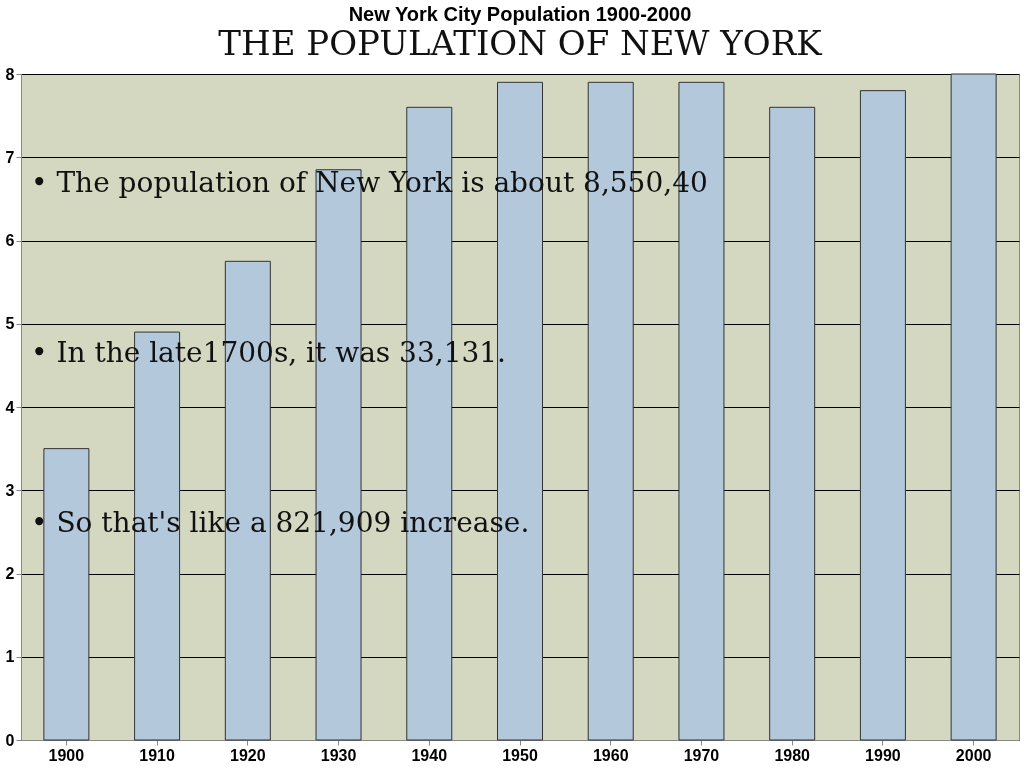 Image resolution: width=1024 pixels, height=768 pixels. Describe the element at coordinates (10, 657) in the screenshot. I see `y-tick-label: 1` at that location.